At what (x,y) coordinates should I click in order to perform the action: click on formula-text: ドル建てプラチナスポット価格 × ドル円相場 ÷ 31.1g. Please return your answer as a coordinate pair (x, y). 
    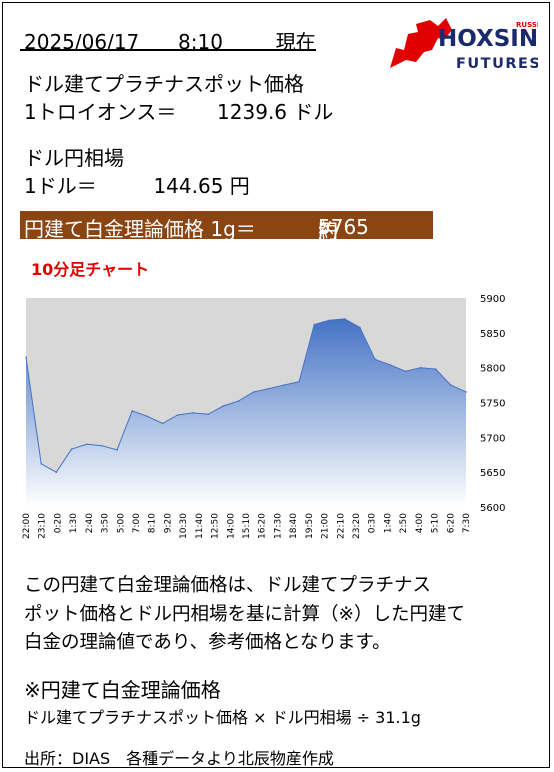
    Looking at the image, I should click on (222, 717).